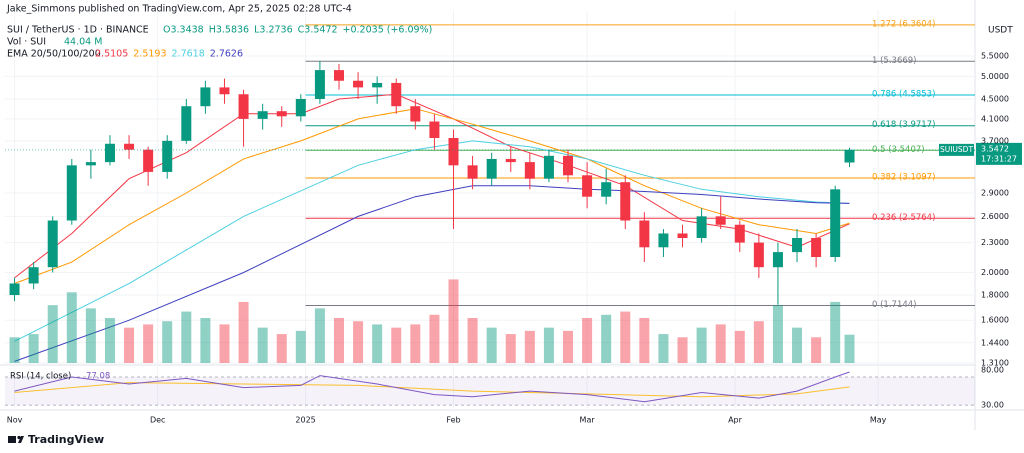 This screenshot has height=453, width=1024. What do you see at coordinates (83, 42) in the screenshot?
I see `volume-value: 44.04 M` at bounding box center [83, 42].